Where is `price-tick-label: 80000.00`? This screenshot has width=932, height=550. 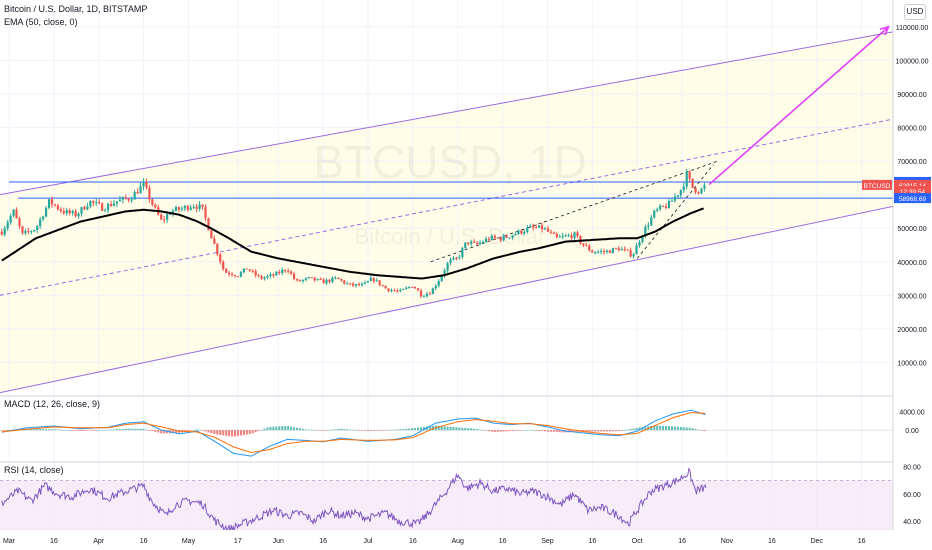
price-tick-label: 80000.00 is located at coordinates (911, 129).